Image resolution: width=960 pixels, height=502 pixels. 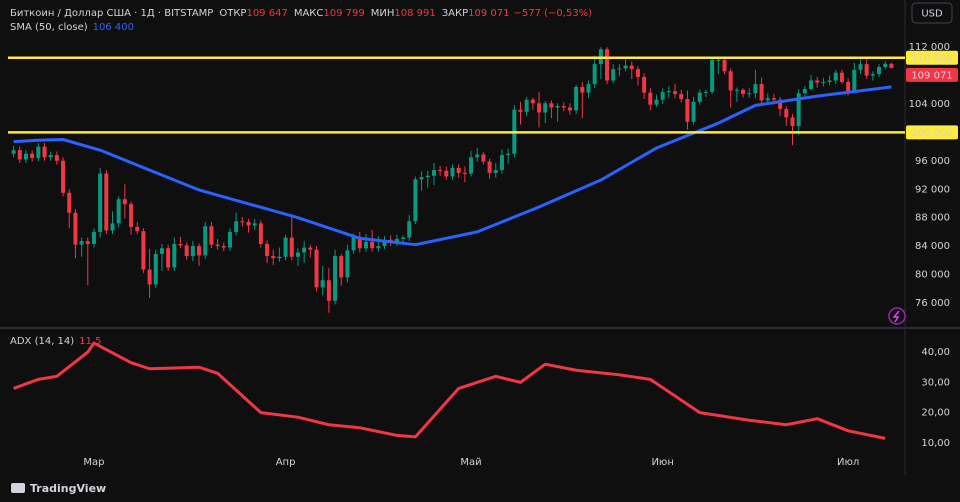 I want to click on adx-tick-label: 40,00, so click(x=935, y=352).